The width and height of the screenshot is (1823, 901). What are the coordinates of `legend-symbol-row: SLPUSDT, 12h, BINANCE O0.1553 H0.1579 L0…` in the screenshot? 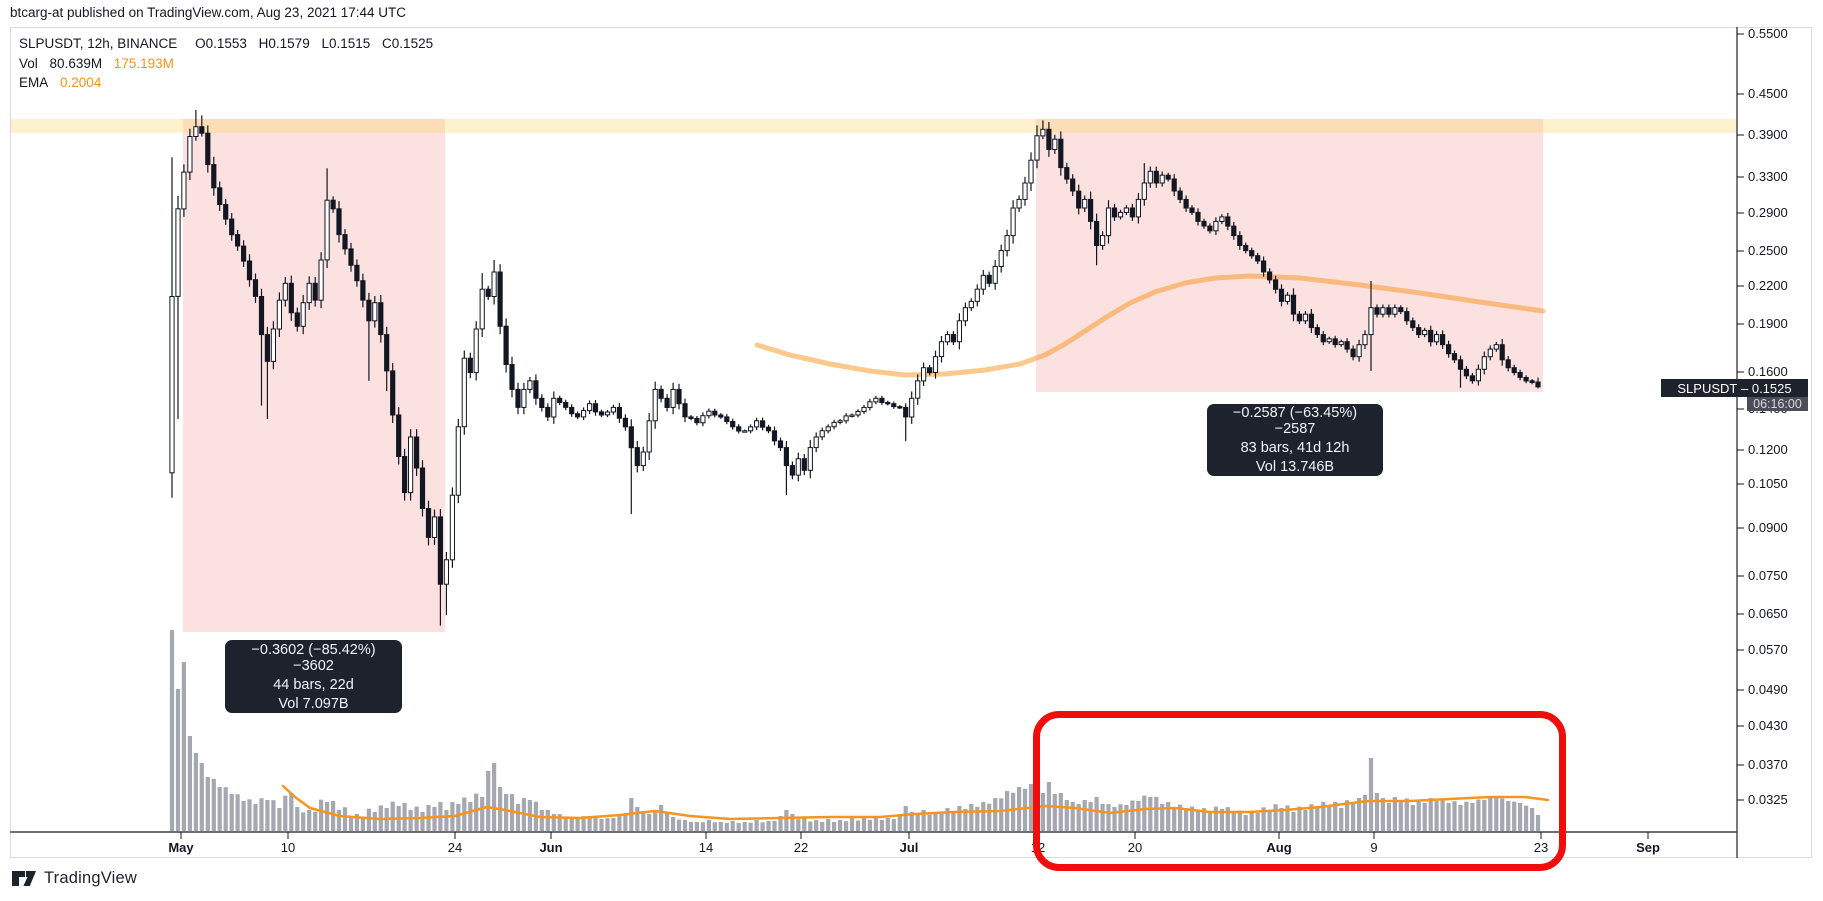 It's located at (226, 44).